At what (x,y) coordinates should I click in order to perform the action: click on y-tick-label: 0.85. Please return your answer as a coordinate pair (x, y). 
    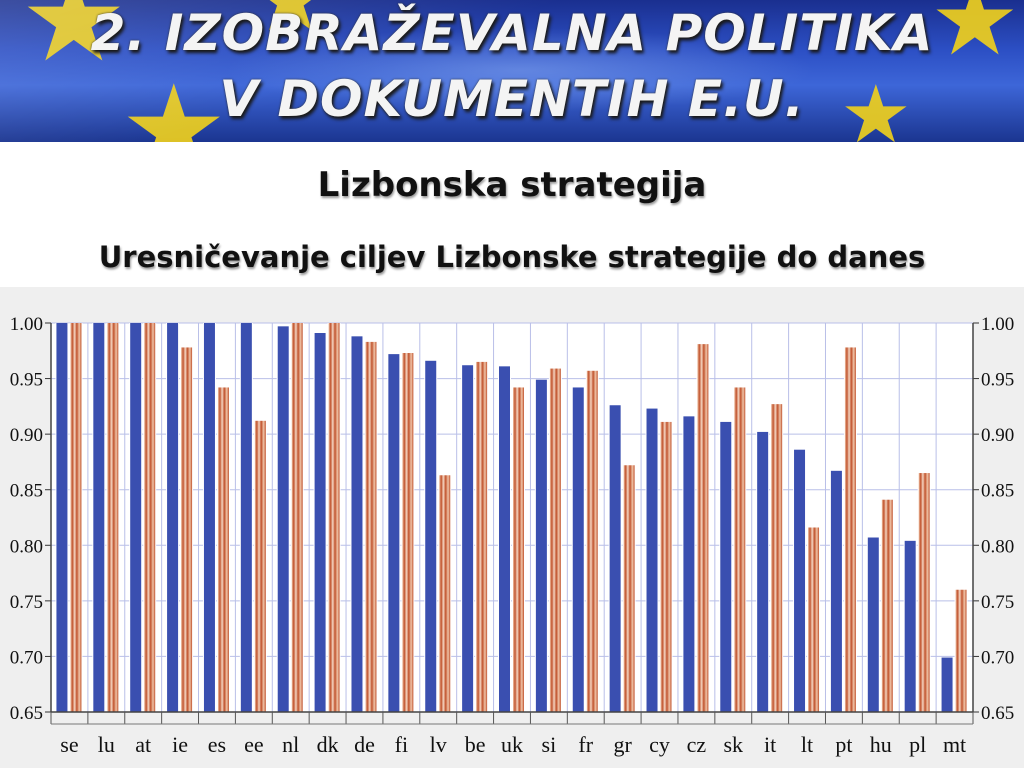
    Looking at the image, I should click on (26, 491).